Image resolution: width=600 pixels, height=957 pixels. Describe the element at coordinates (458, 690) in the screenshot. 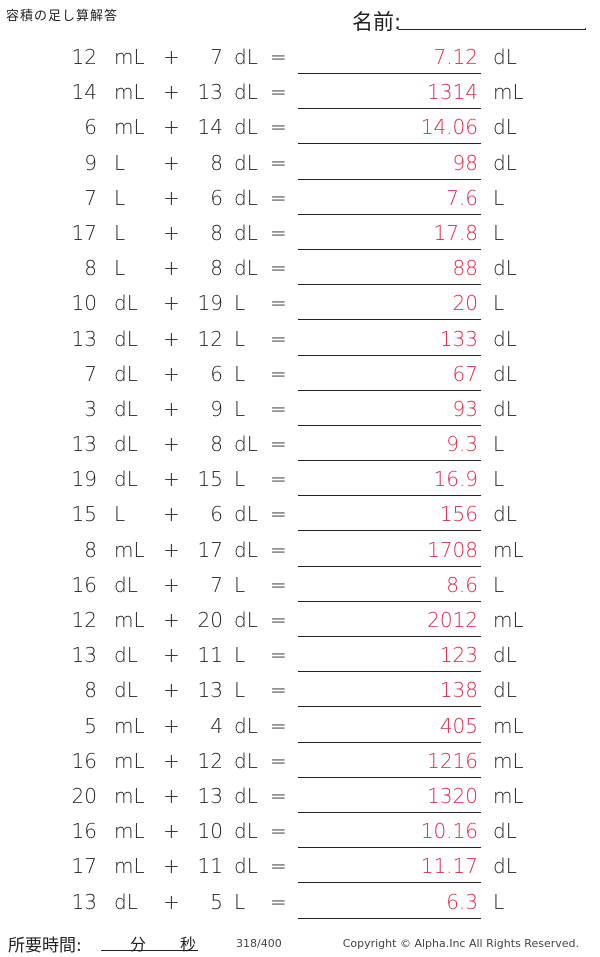

I see `answer-value: 138` at that location.